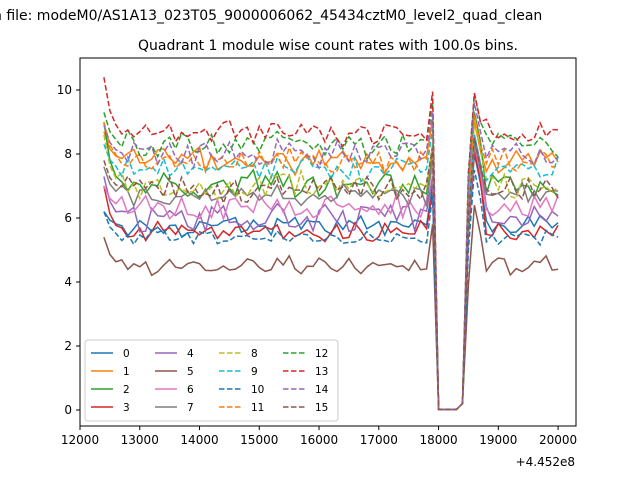 This screenshot has height=480, width=640. What do you see at coordinates (126, 408) in the screenshot?
I see `legend-label-3: 3` at bounding box center [126, 408].